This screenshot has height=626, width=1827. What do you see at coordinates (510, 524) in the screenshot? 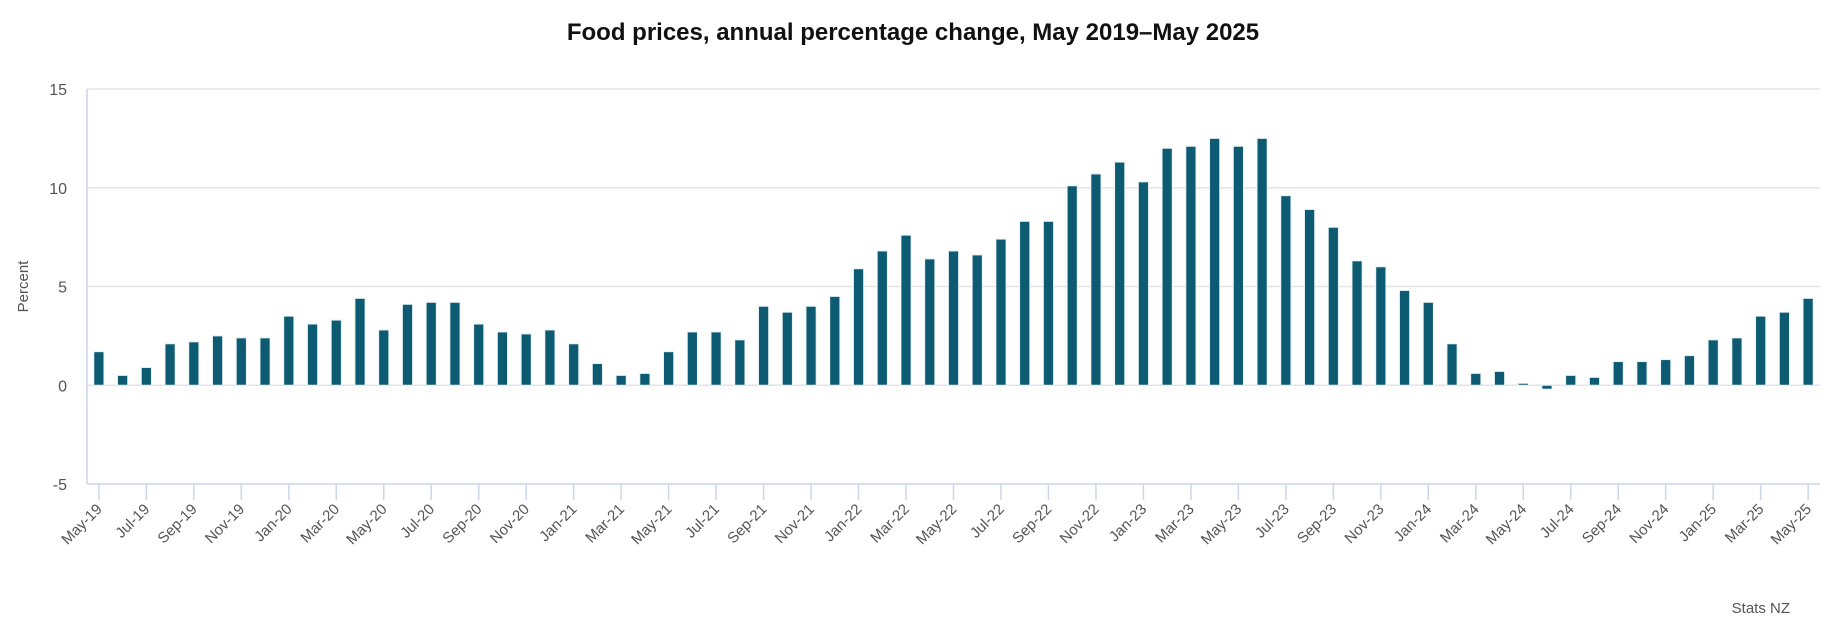
I see `x-tick-label: Nov-20` at bounding box center [510, 524].